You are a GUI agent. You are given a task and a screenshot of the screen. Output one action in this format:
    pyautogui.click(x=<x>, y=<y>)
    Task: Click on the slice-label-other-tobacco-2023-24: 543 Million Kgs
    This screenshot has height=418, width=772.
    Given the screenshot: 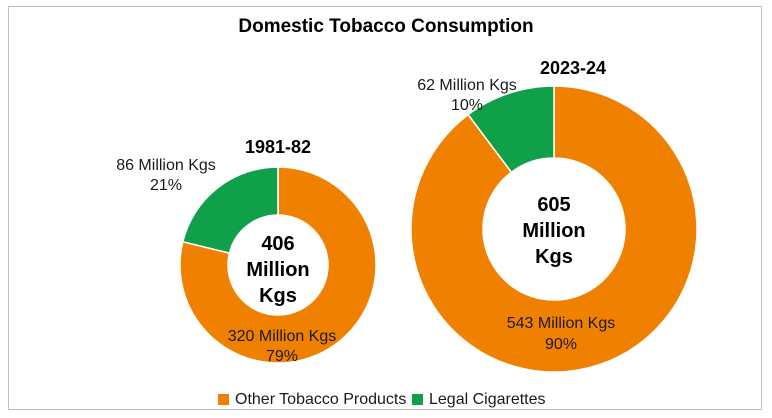 What is the action you would take?
    pyautogui.click(x=561, y=323)
    